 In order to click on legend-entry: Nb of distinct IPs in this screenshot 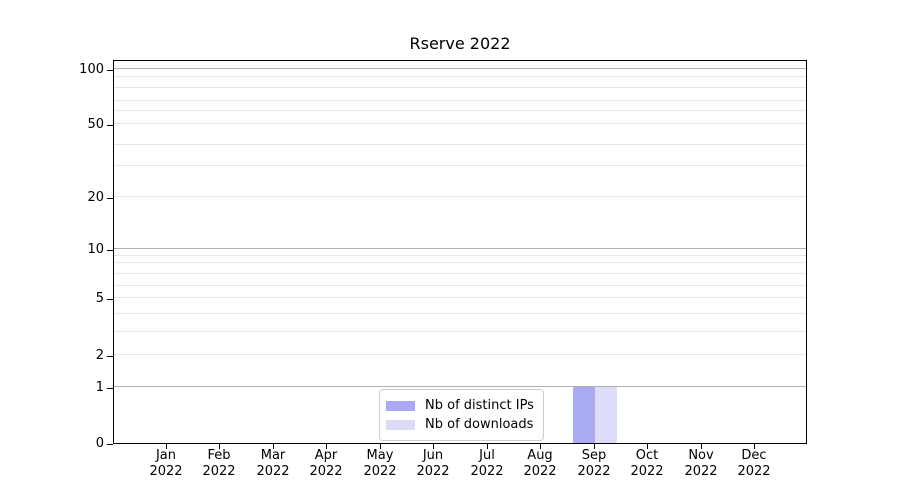, I will do `click(460, 405)`.